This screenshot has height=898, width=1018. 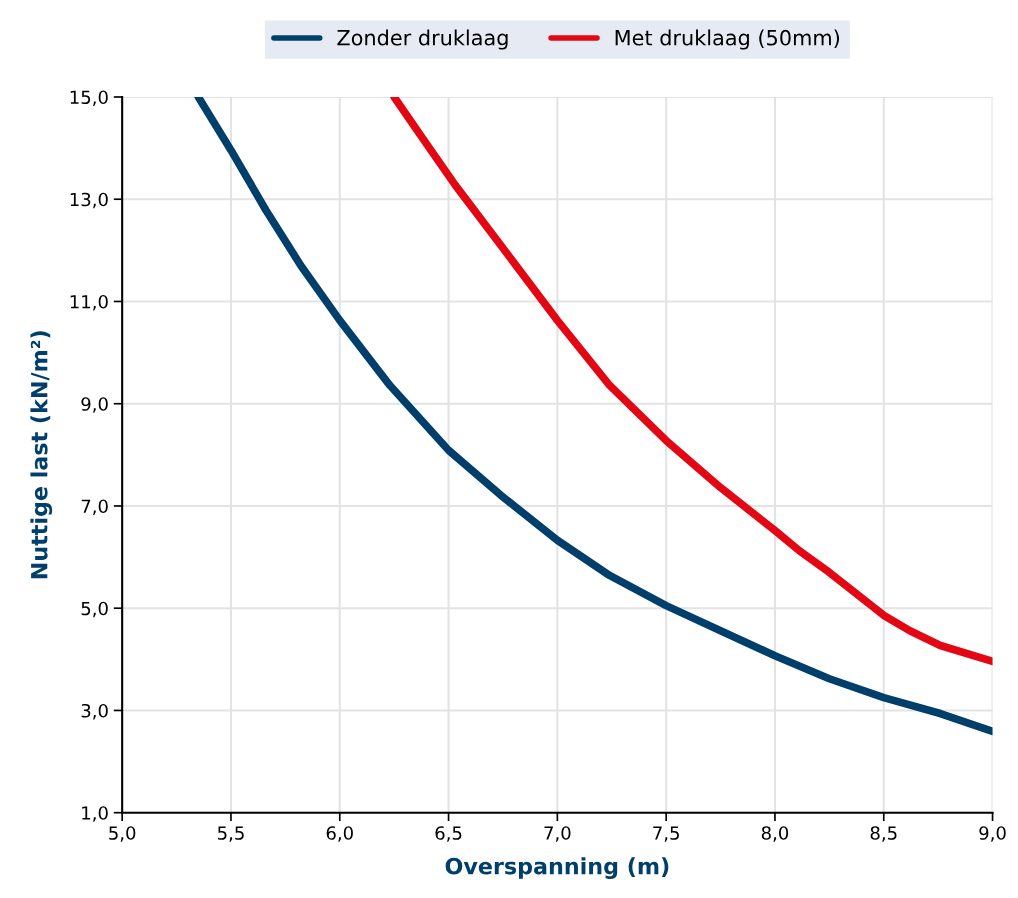 I want to click on y-axis-title: Nuttige last (kN/m²), so click(x=41, y=455).